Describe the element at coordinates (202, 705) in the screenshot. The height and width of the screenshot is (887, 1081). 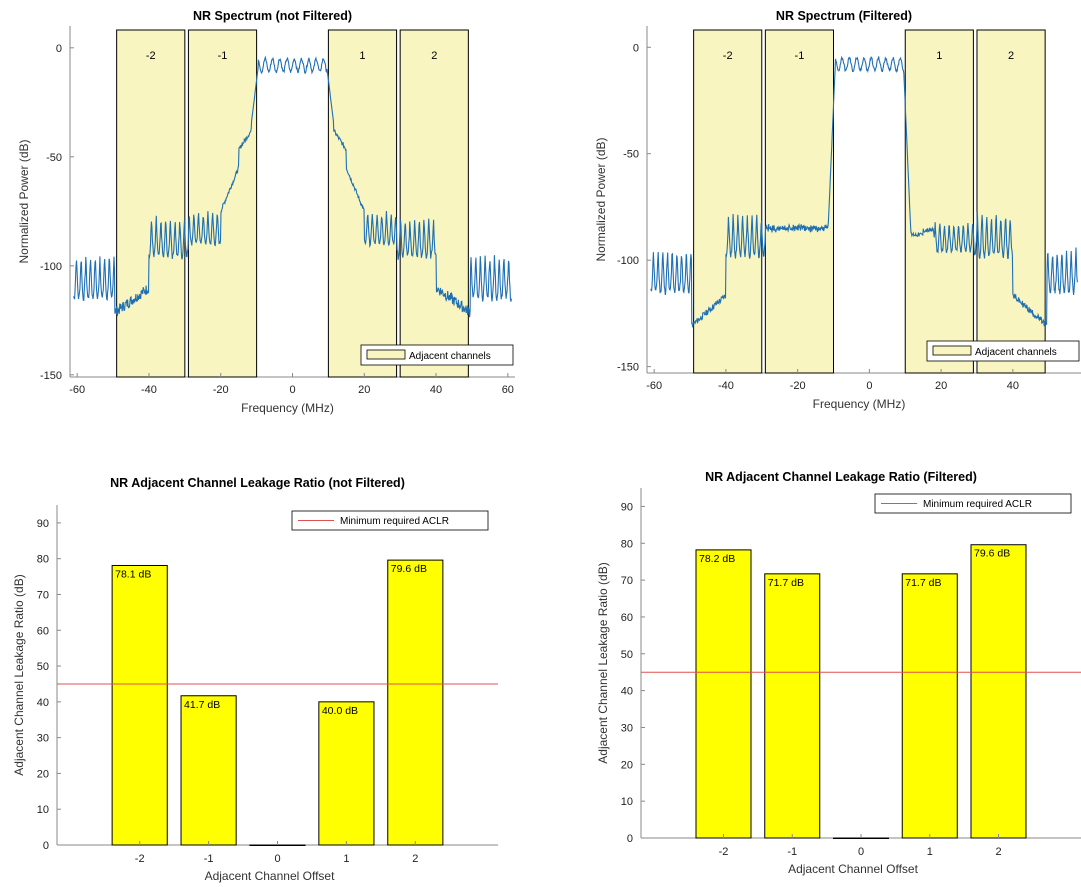
I see `bar-value-label: 41.7 dB` at that location.